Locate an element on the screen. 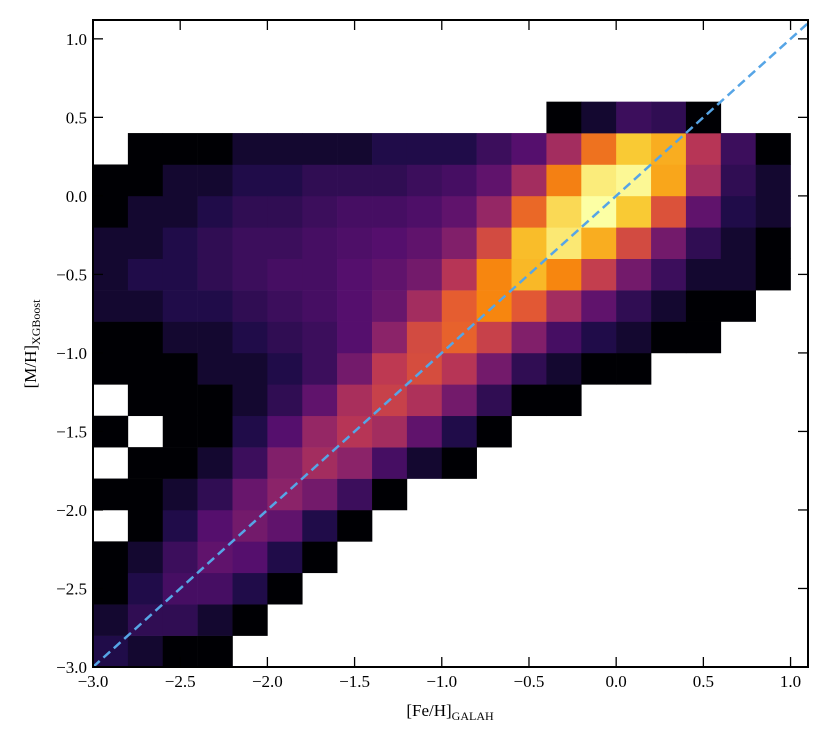 The height and width of the screenshot is (743, 830). x-tick-label: −1.5 is located at coordinates (354, 681).